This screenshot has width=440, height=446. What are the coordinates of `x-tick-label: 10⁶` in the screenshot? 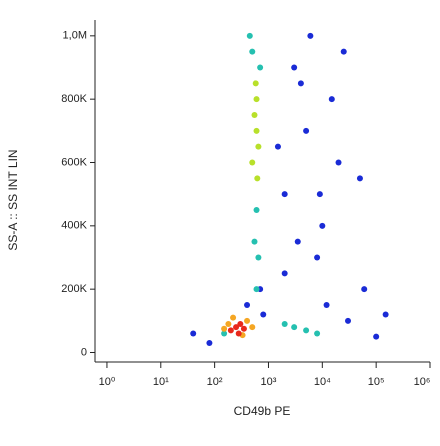 It's located at (422, 382).